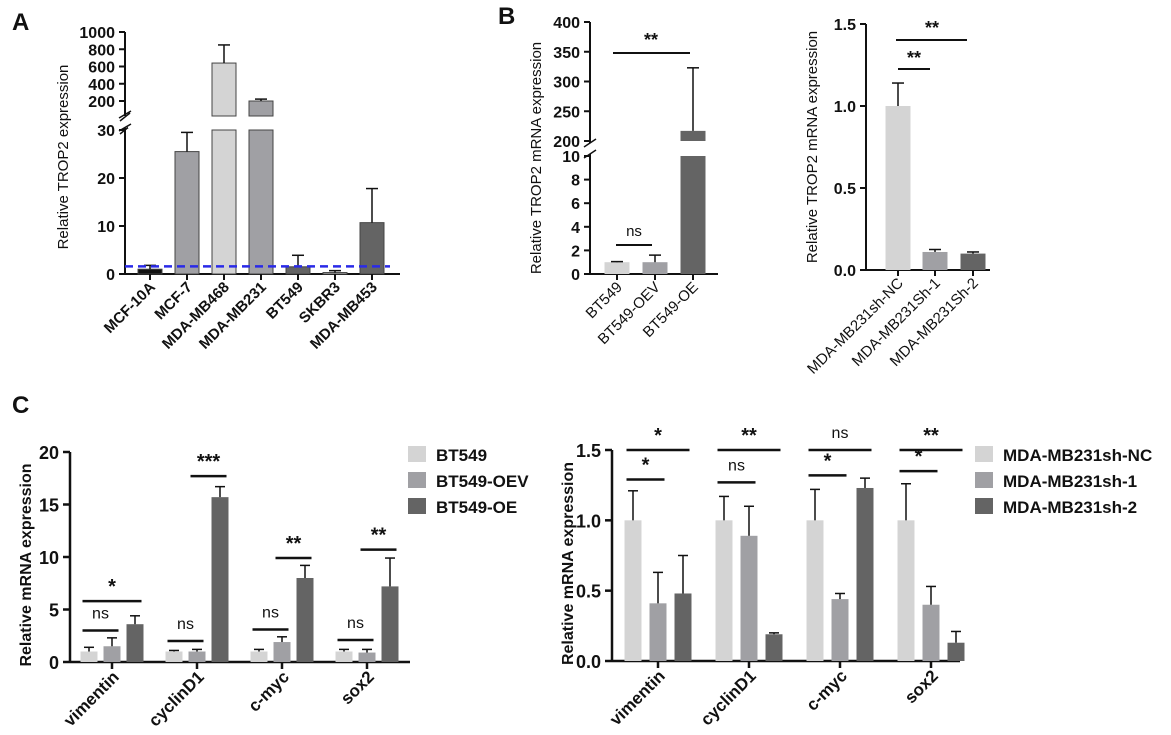  I want to click on panel-label-a: A, so click(20, 22).